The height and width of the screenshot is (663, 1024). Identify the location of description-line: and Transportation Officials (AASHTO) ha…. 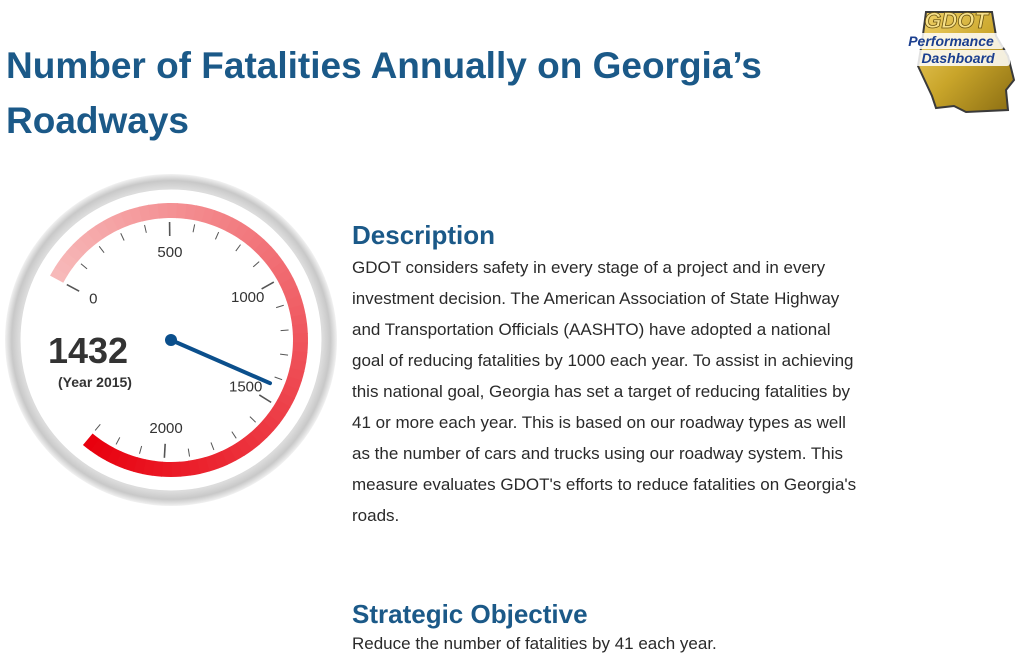
(591, 329).